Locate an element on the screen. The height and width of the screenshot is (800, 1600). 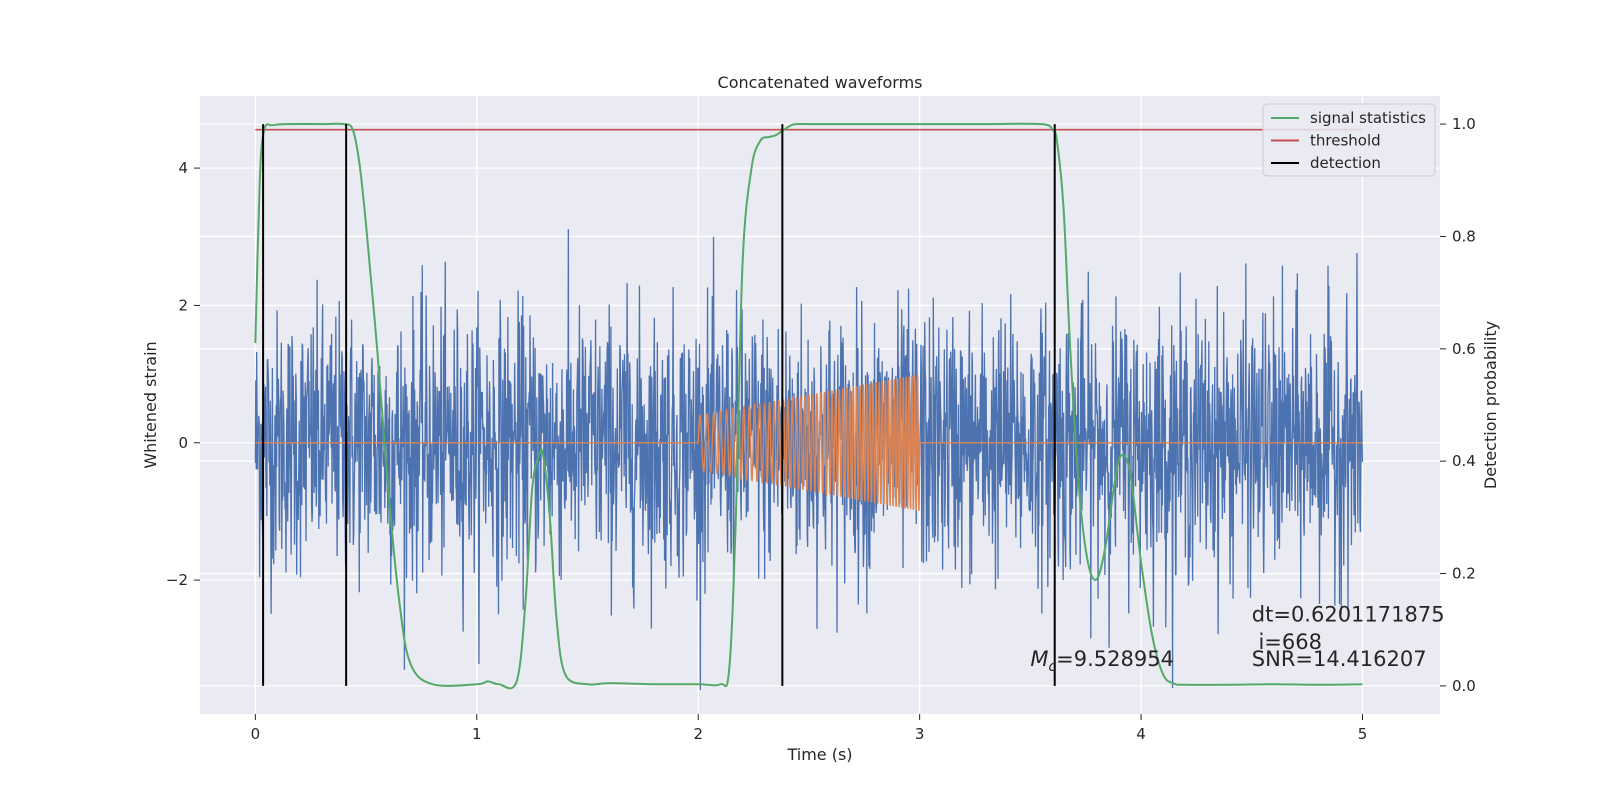
x-tick-label: 0 is located at coordinates (256, 734).